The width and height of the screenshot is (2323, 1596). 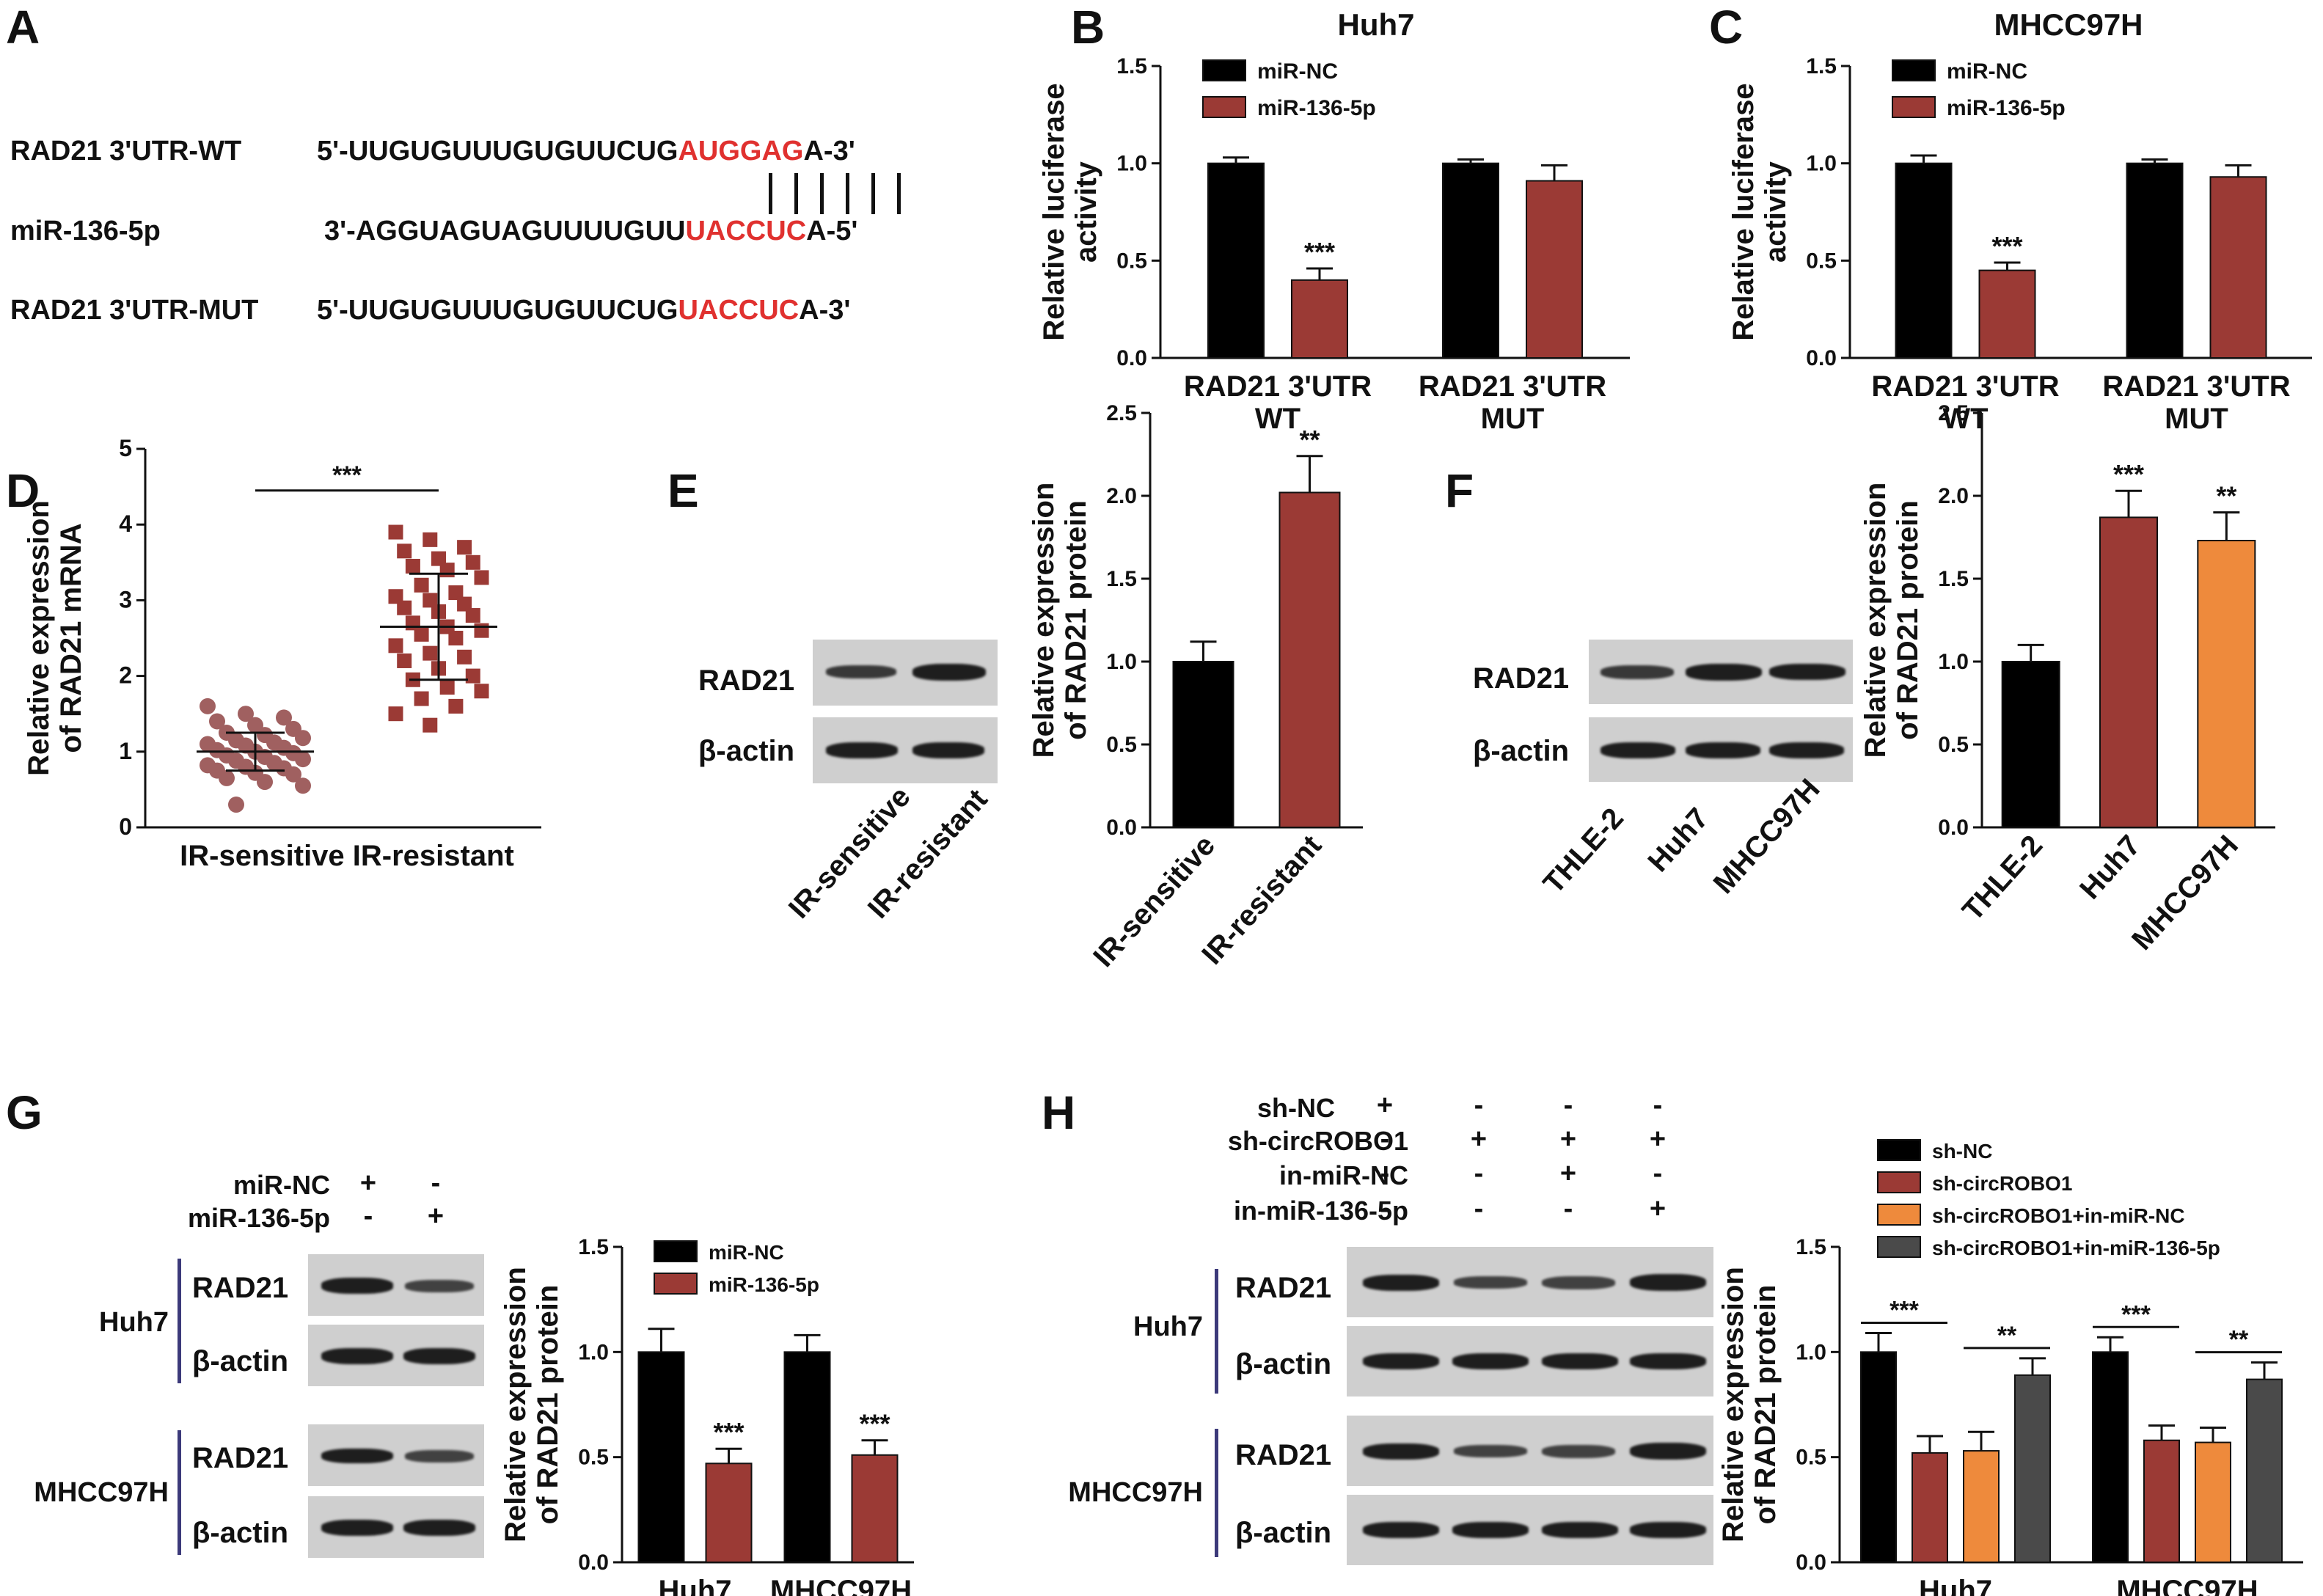 I want to click on y-tick-label: 1, so click(x=126, y=751).